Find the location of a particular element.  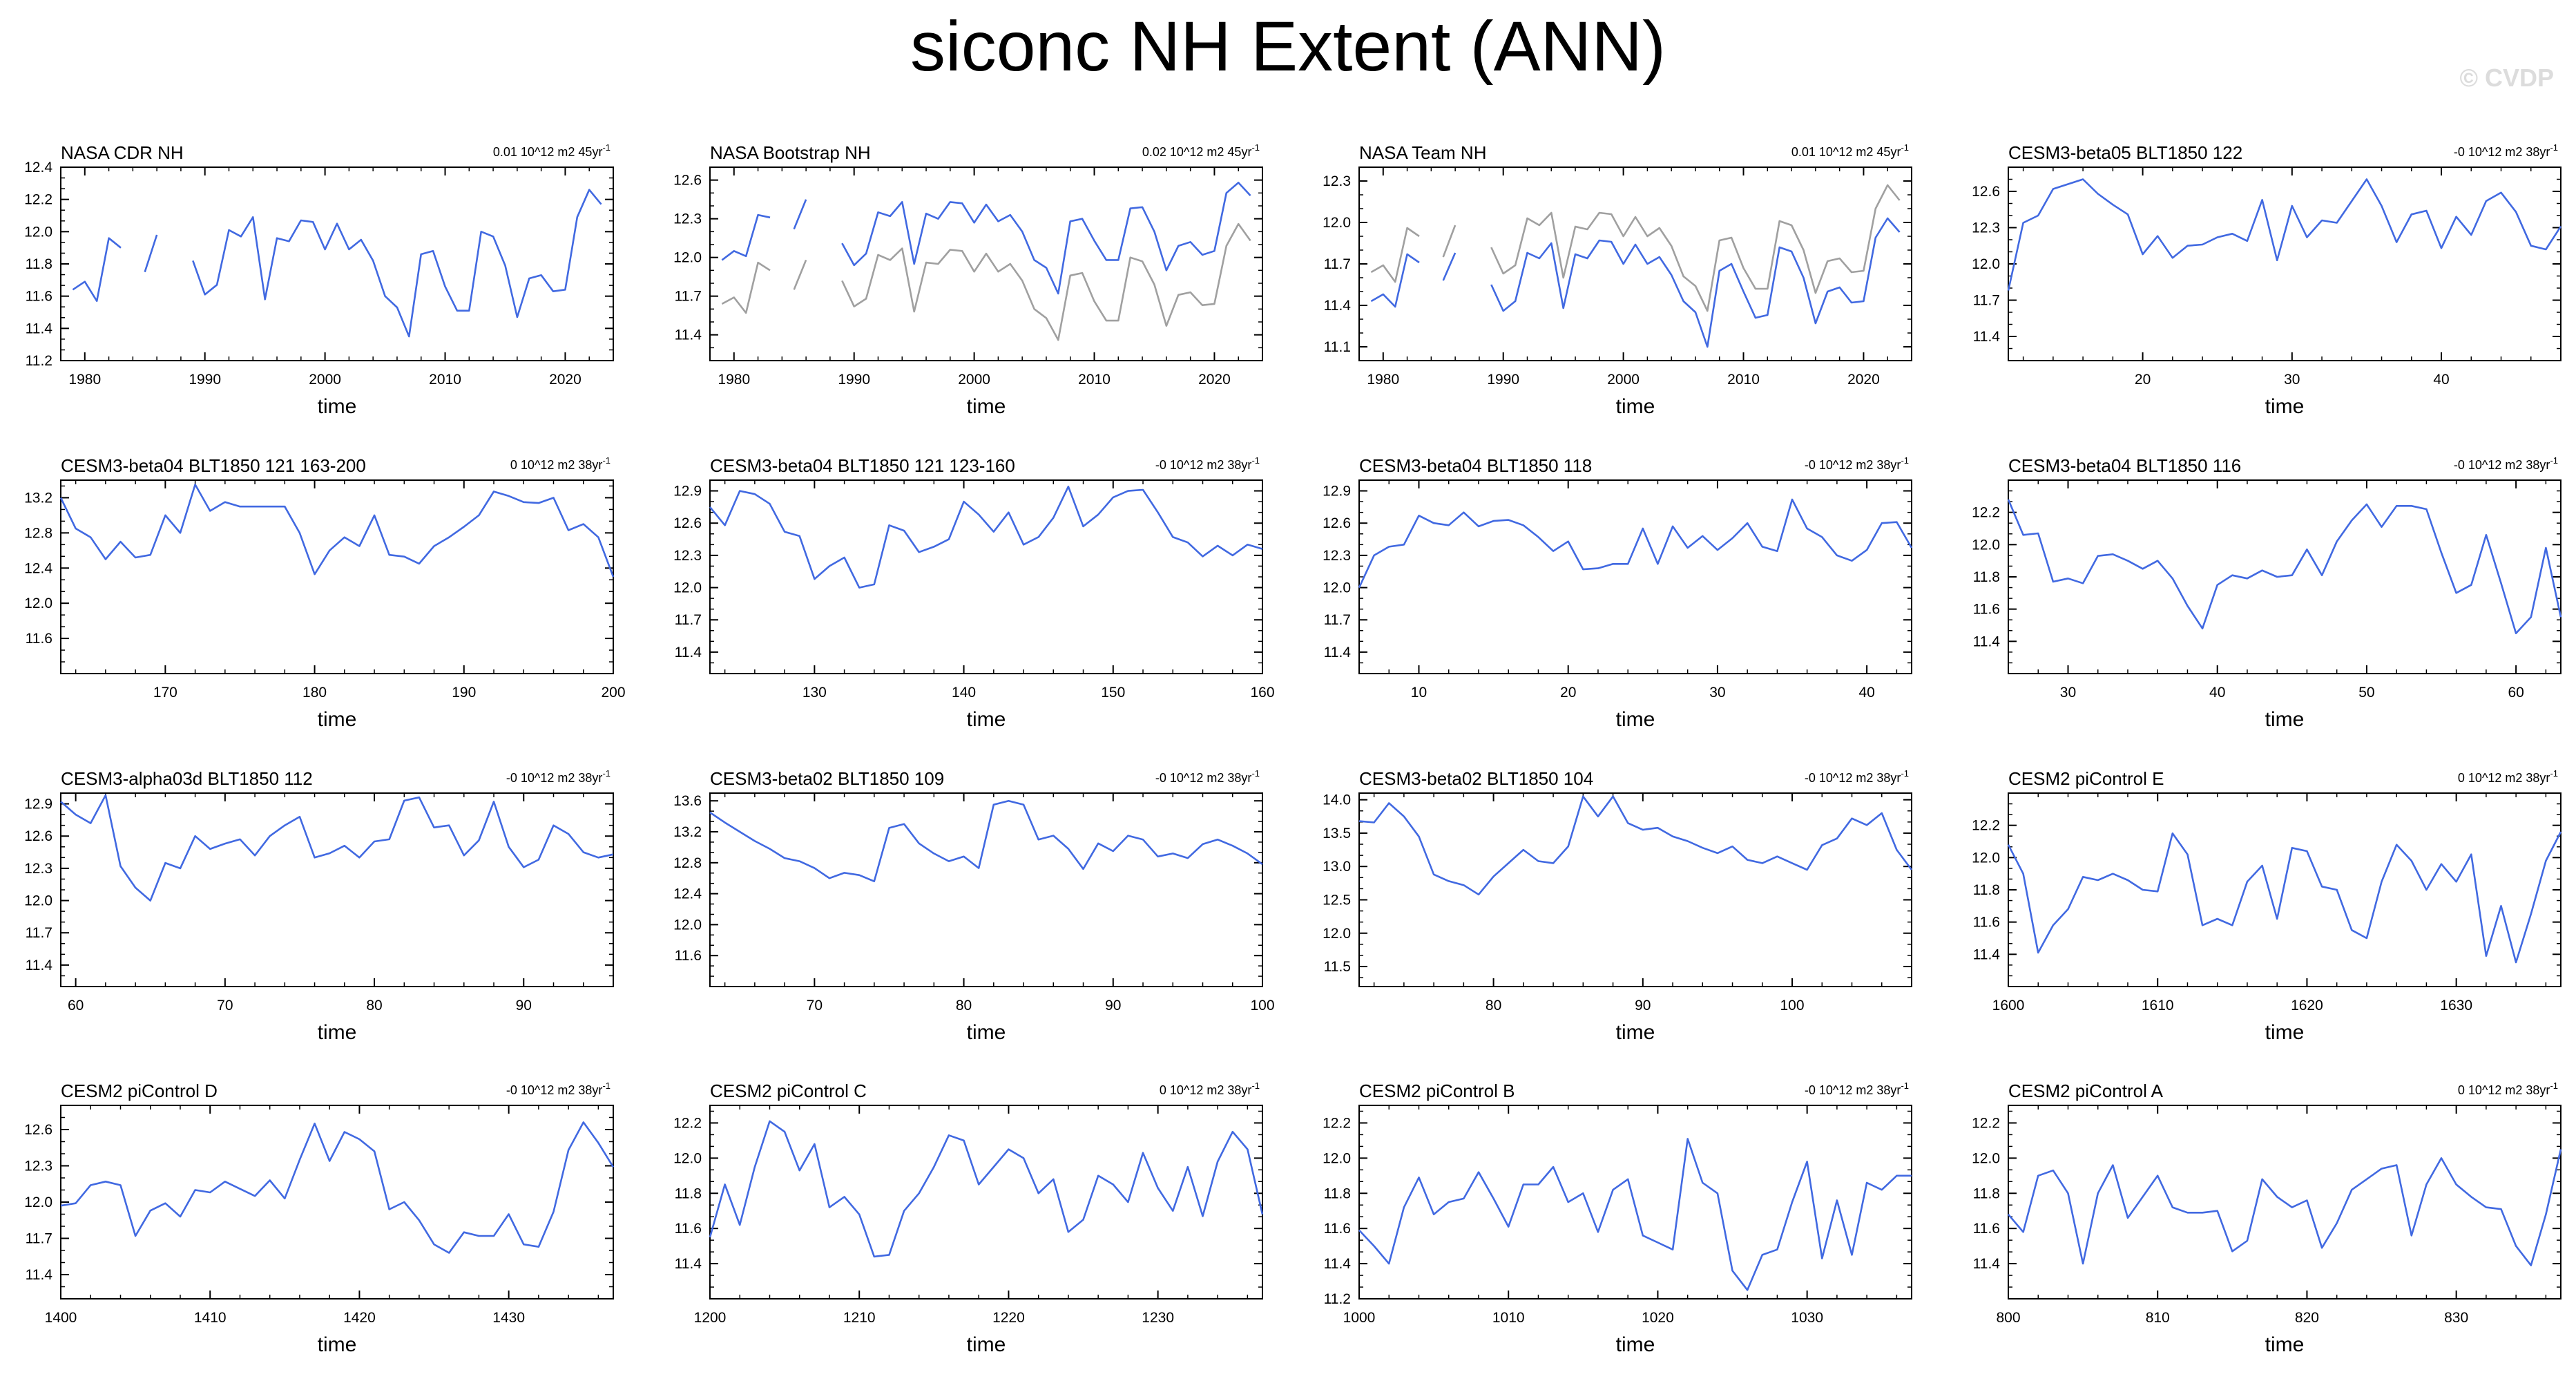

trend-label: -0 10^12 m2 38yr-1 is located at coordinates (558, 1088).